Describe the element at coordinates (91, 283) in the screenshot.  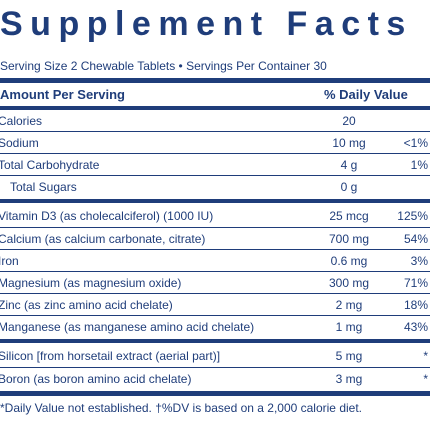
I see `nutrient-name: Magnesium (as magnesium oxide)` at that location.